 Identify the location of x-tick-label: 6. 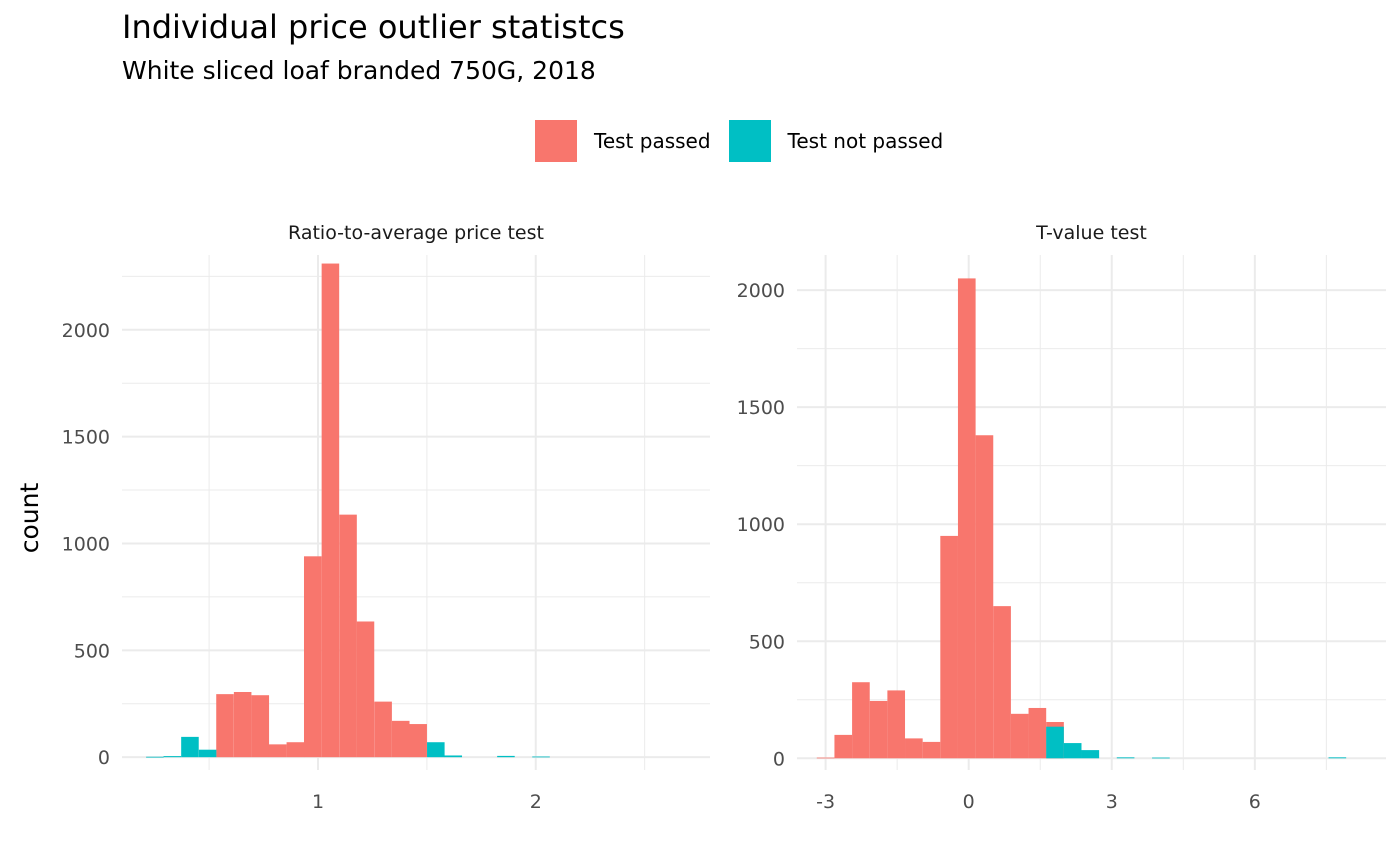
(1255, 802).